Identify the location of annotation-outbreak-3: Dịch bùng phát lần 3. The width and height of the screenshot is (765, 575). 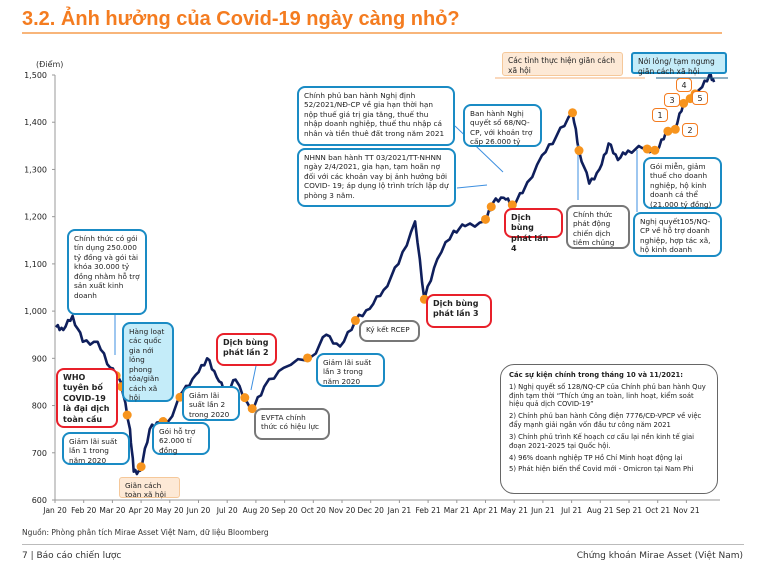
(459, 311).